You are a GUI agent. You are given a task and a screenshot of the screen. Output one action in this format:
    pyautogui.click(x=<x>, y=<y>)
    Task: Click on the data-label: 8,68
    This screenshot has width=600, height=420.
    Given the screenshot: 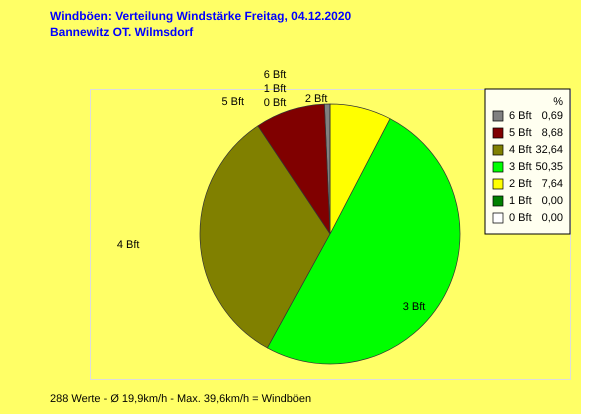 What is the action you would take?
    pyautogui.click(x=552, y=133)
    